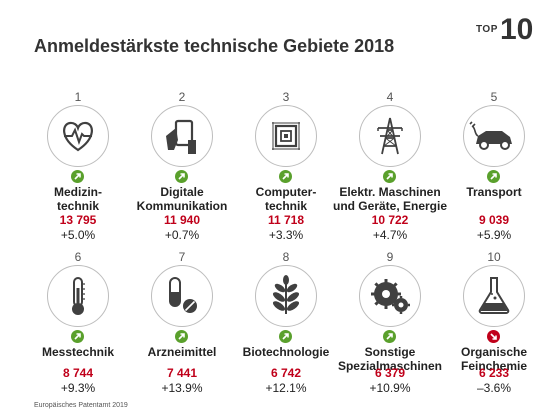  What do you see at coordinates (182, 257) in the screenshot?
I see `rank-number: 7` at bounding box center [182, 257].